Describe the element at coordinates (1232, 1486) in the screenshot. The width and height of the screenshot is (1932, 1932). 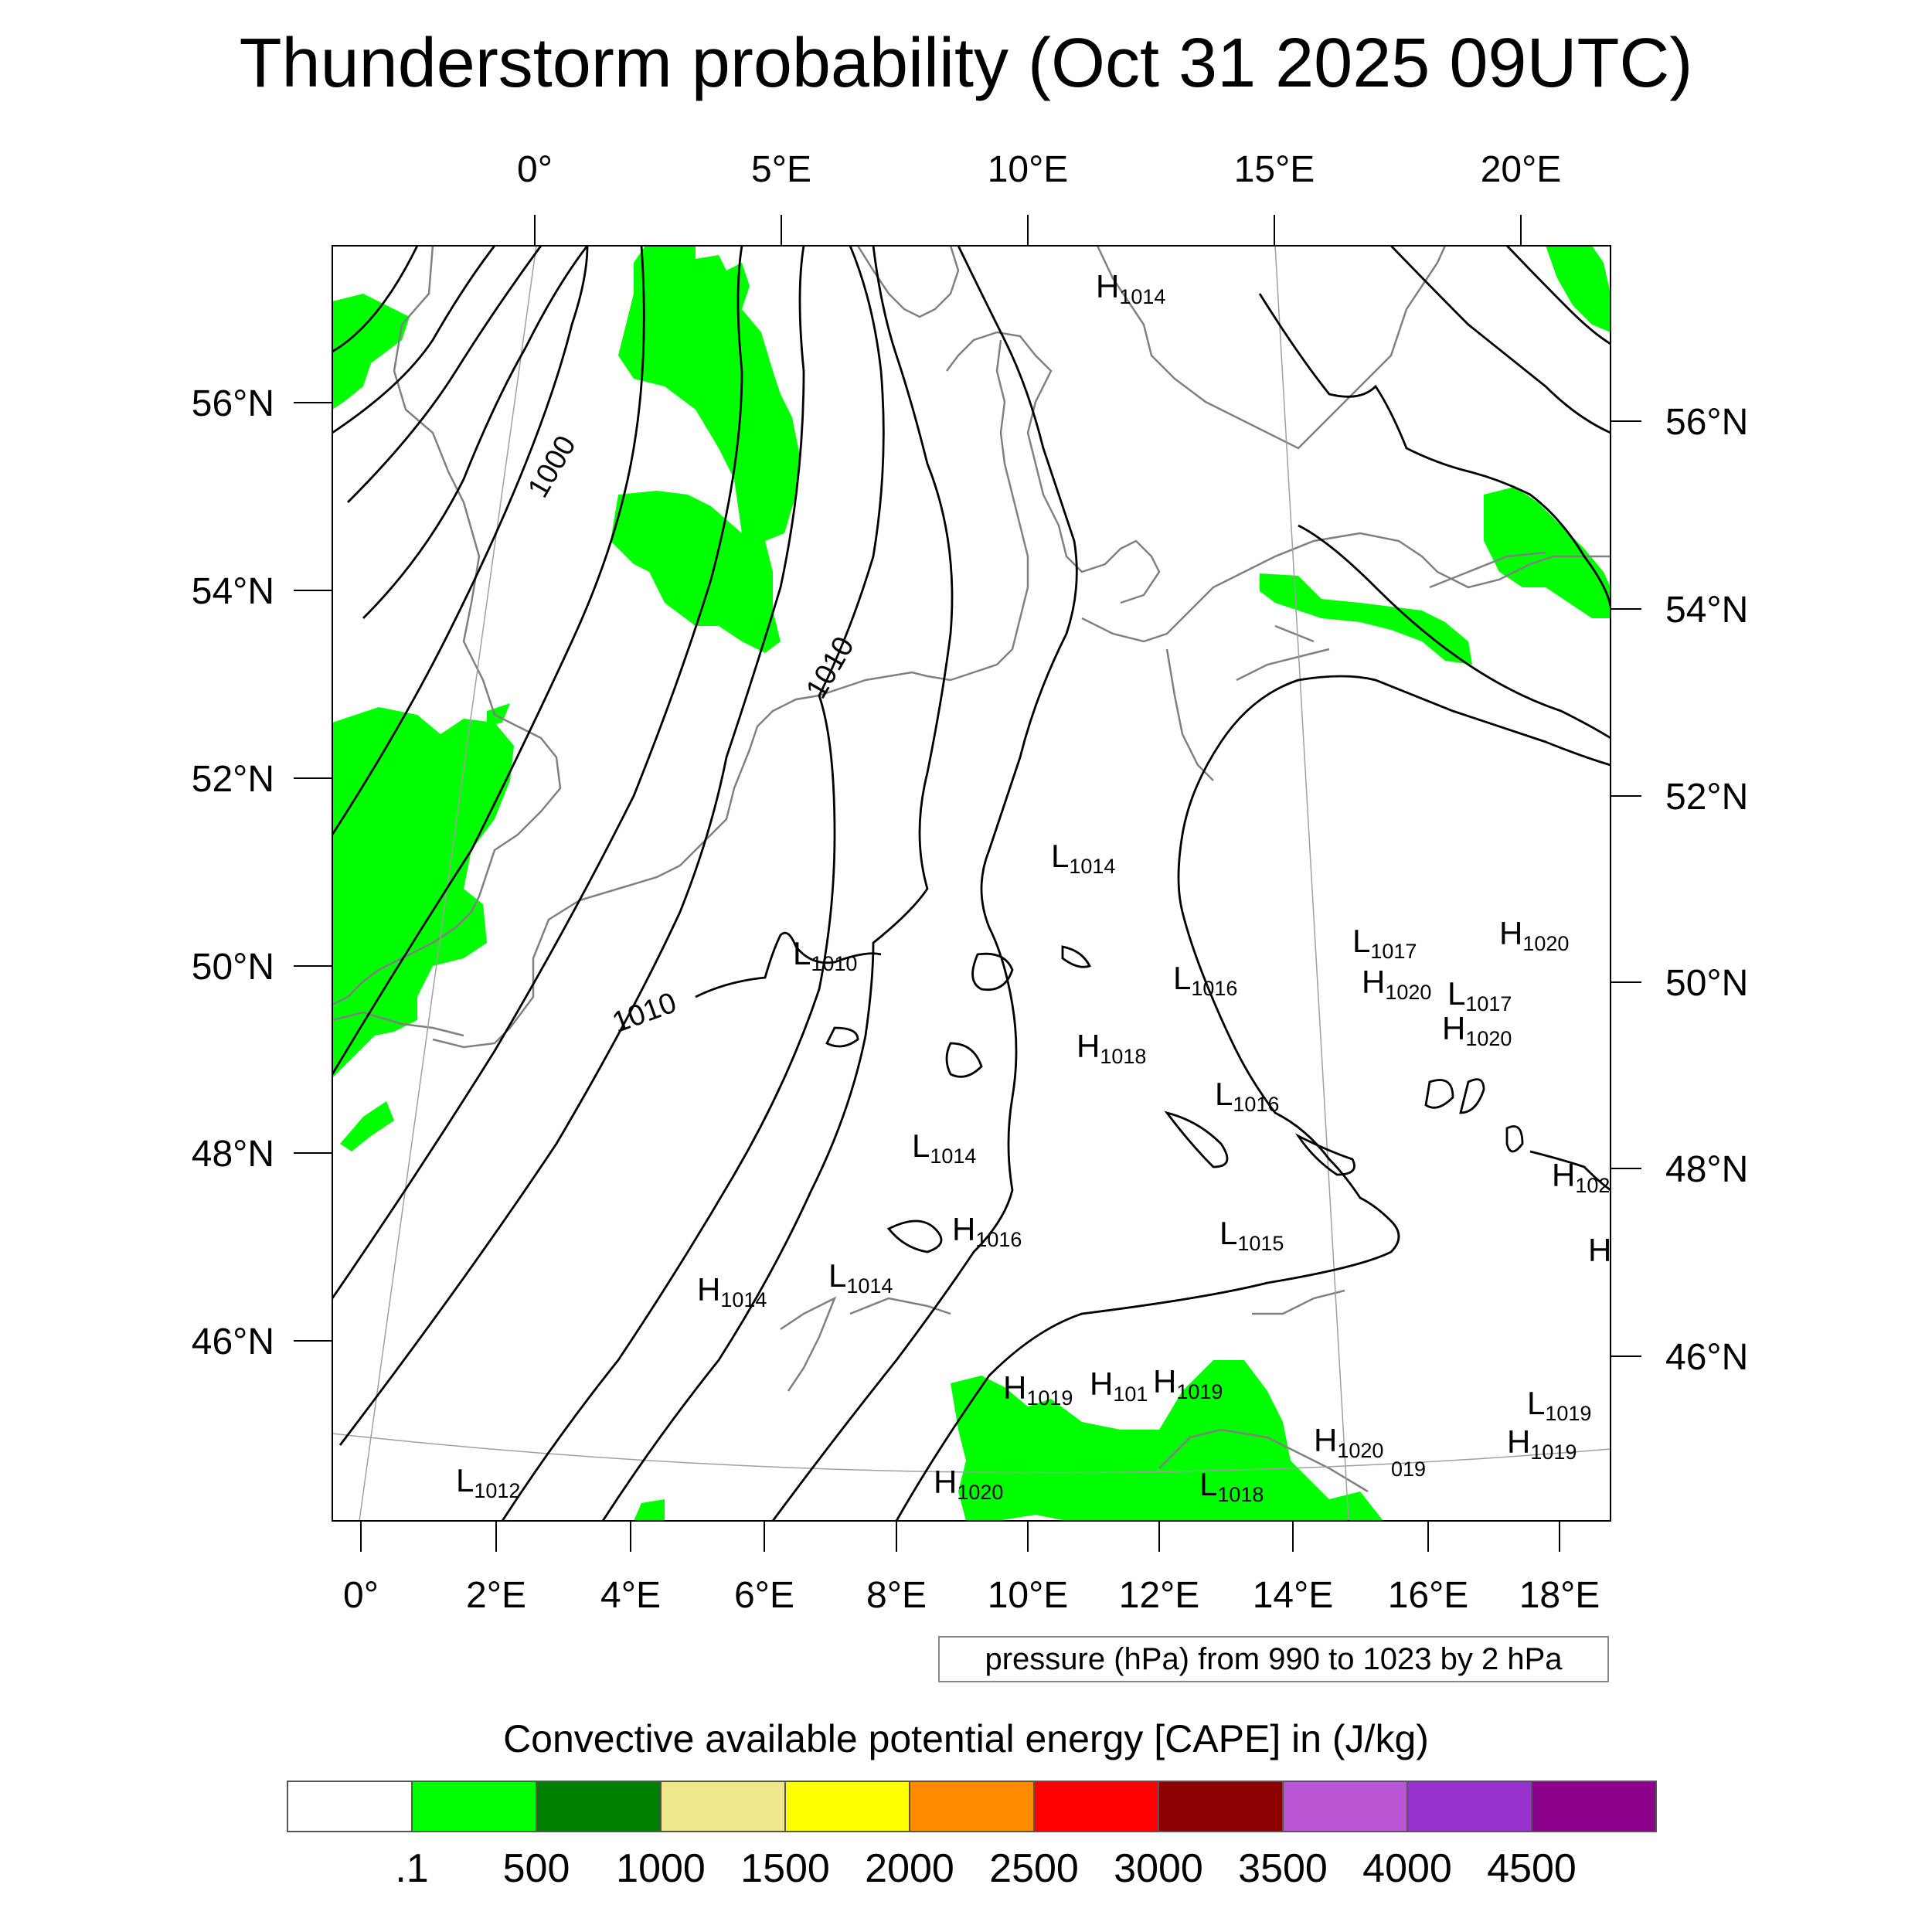
I see `svg-text: L1018` at that location.